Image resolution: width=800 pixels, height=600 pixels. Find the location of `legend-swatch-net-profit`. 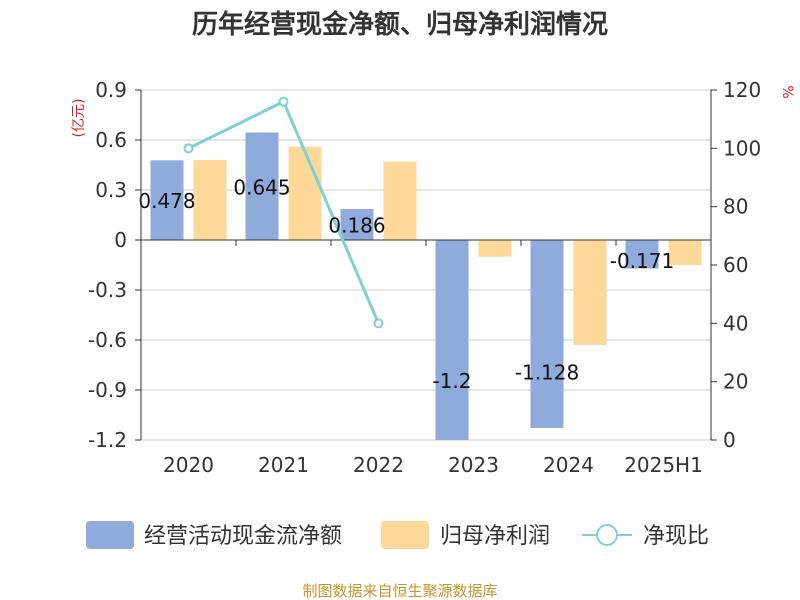

legend-swatch-net-profit is located at coordinates (405, 535).